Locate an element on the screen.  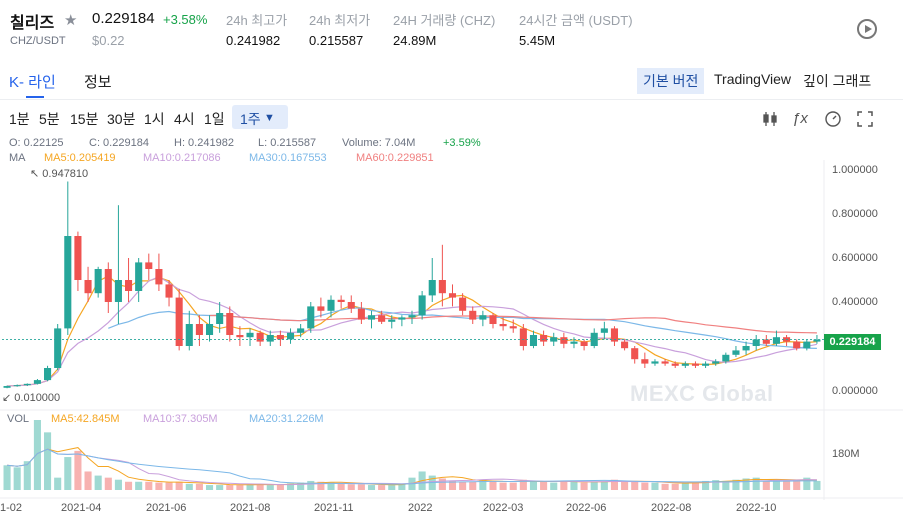
vol-label: VOL is located at coordinates (18, 419).